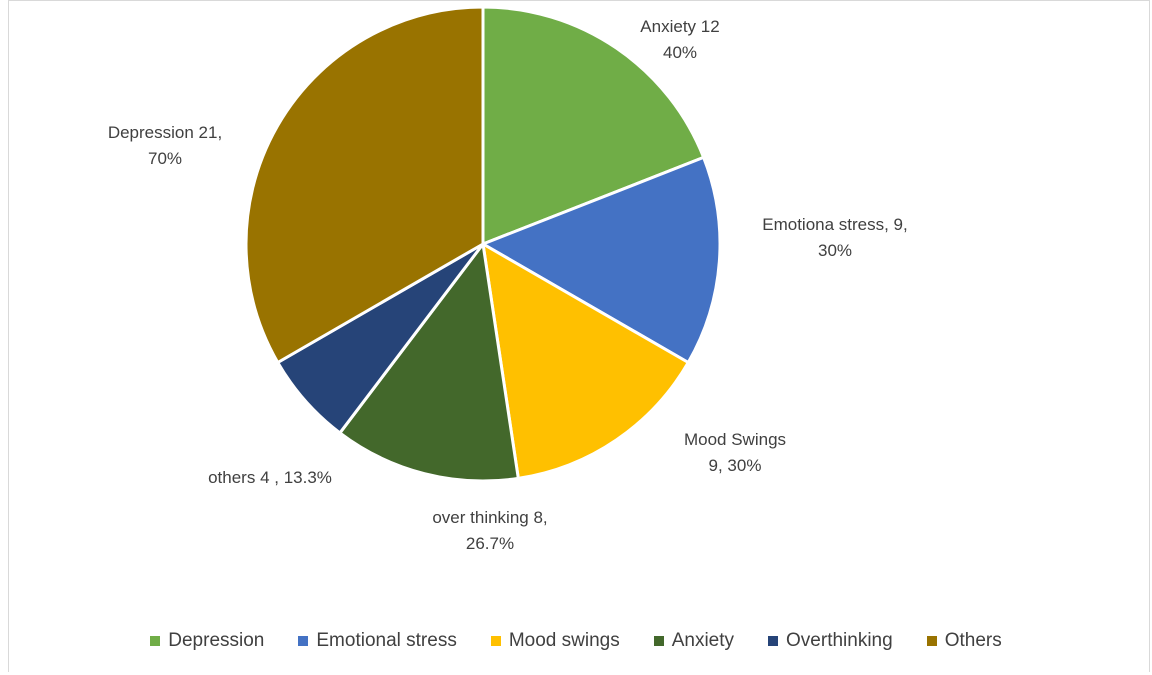 The height and width of the screenshot is (675, 1152). What do you see at coordinates (386, 640) in the screenshot?
I see `legend-label-emotional-stress: Emotional stress` at bounding box center [386, 640].